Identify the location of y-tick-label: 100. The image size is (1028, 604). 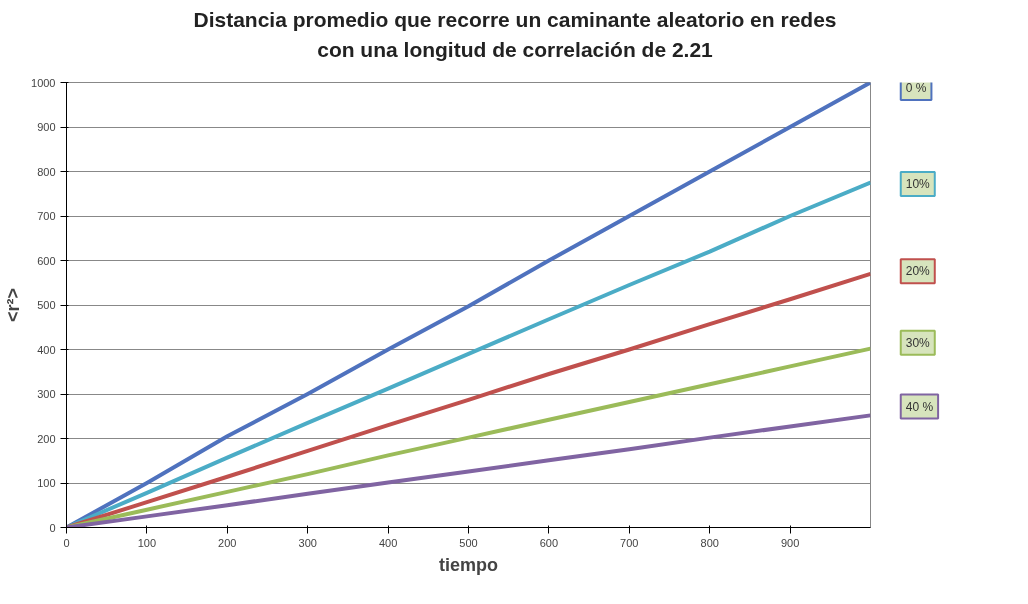
(46, 483).